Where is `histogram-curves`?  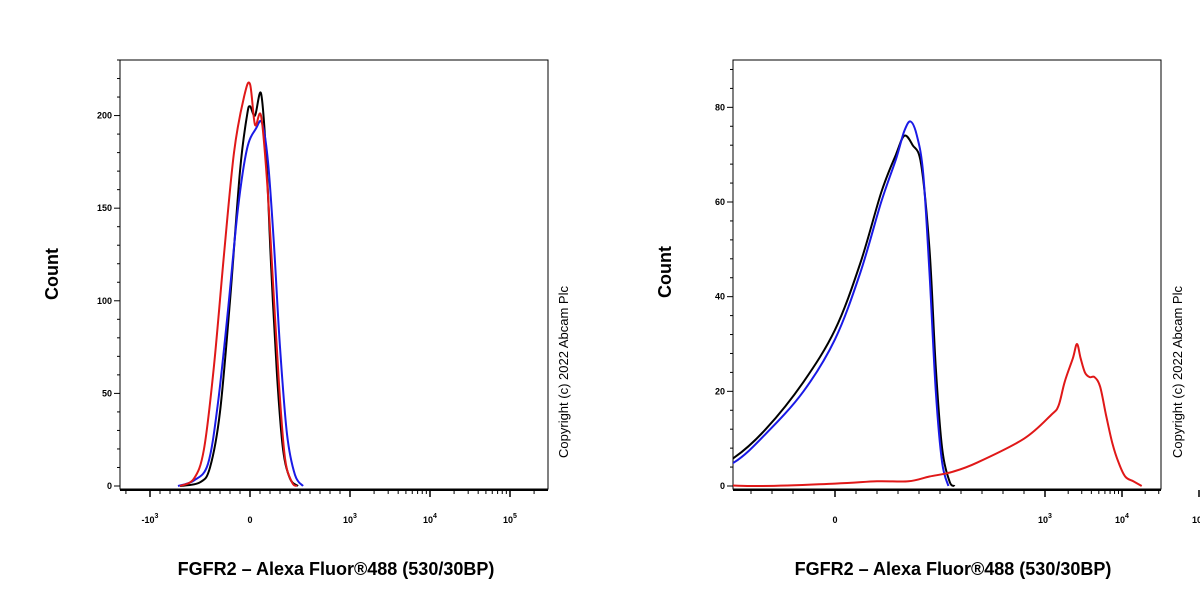
histogram-curves is located at coordinates (240, 284).